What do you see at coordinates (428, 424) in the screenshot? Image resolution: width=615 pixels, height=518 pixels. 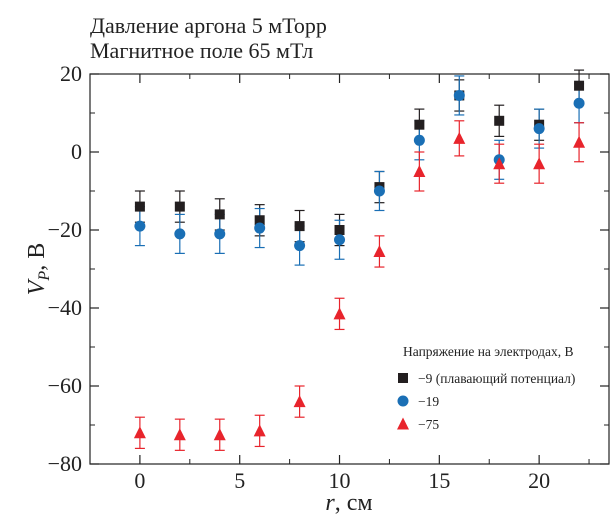 I see `legend-label: −75` at bounding box center [428, 424].